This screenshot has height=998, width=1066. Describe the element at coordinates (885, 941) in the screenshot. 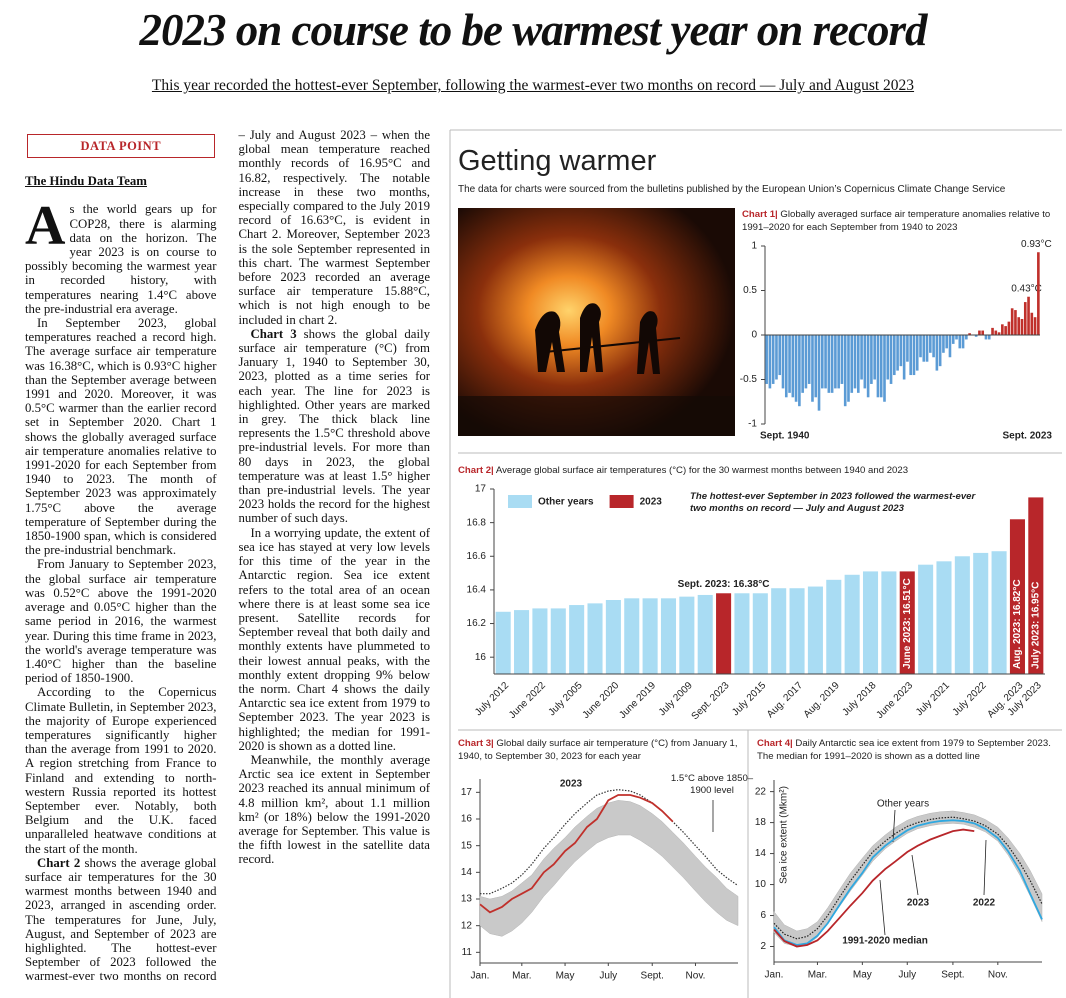

I see `series-label: 1991-2020 median` at that location.